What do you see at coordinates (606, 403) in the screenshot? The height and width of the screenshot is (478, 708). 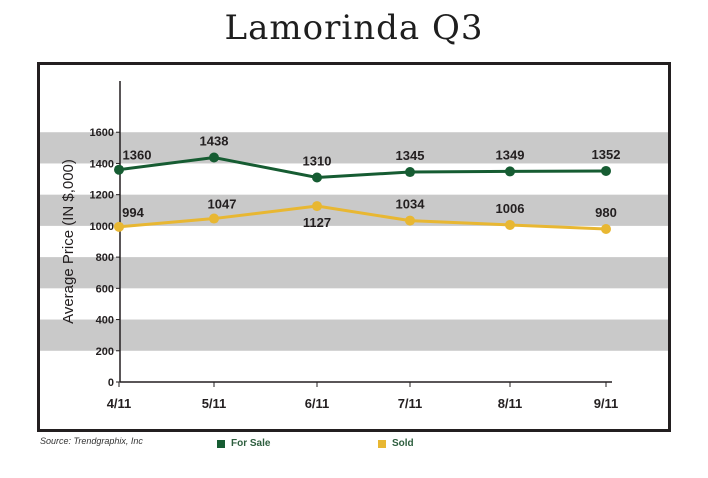 I see `x-tick-label: 9/11` at bounding box center [606, 403].